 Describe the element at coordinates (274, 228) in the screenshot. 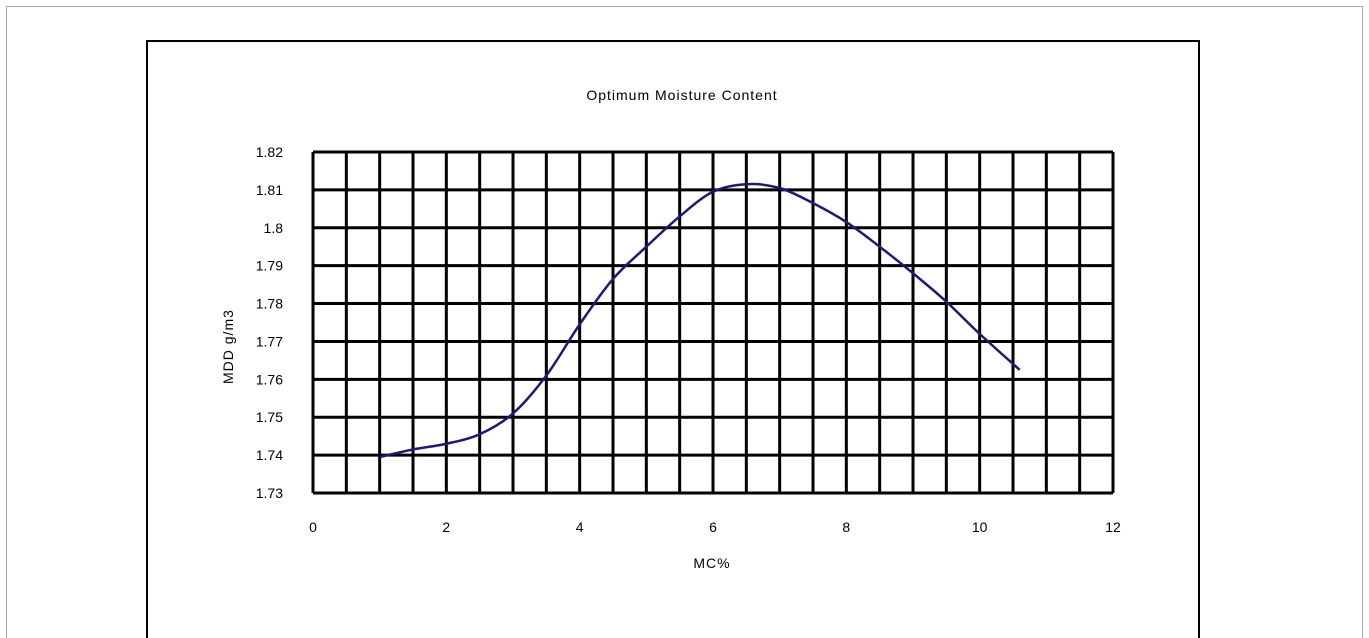

I see `y-tick-label: 1.8` at that location.